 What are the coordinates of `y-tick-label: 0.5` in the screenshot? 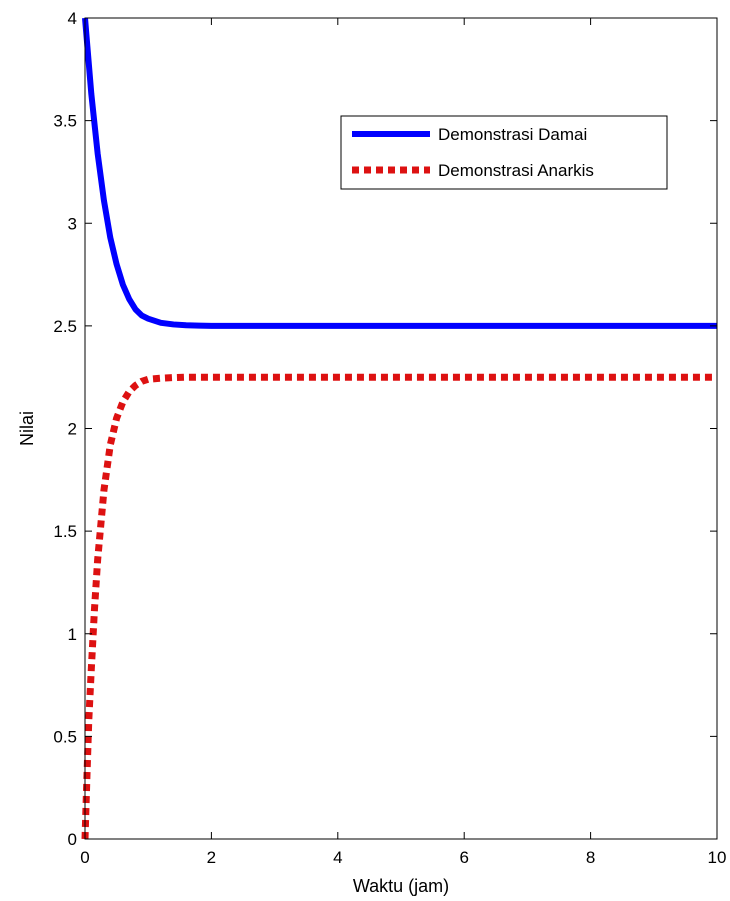 It's located at (65, 736).